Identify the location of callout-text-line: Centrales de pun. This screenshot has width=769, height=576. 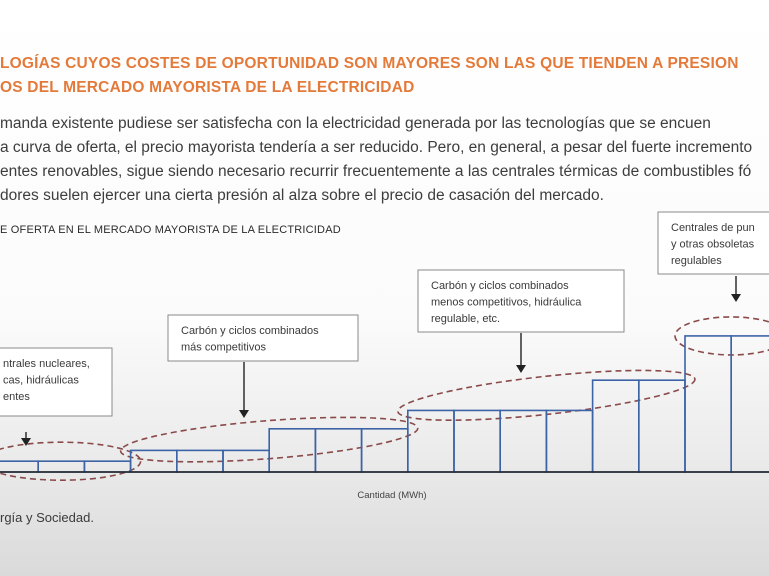
(713, 228).